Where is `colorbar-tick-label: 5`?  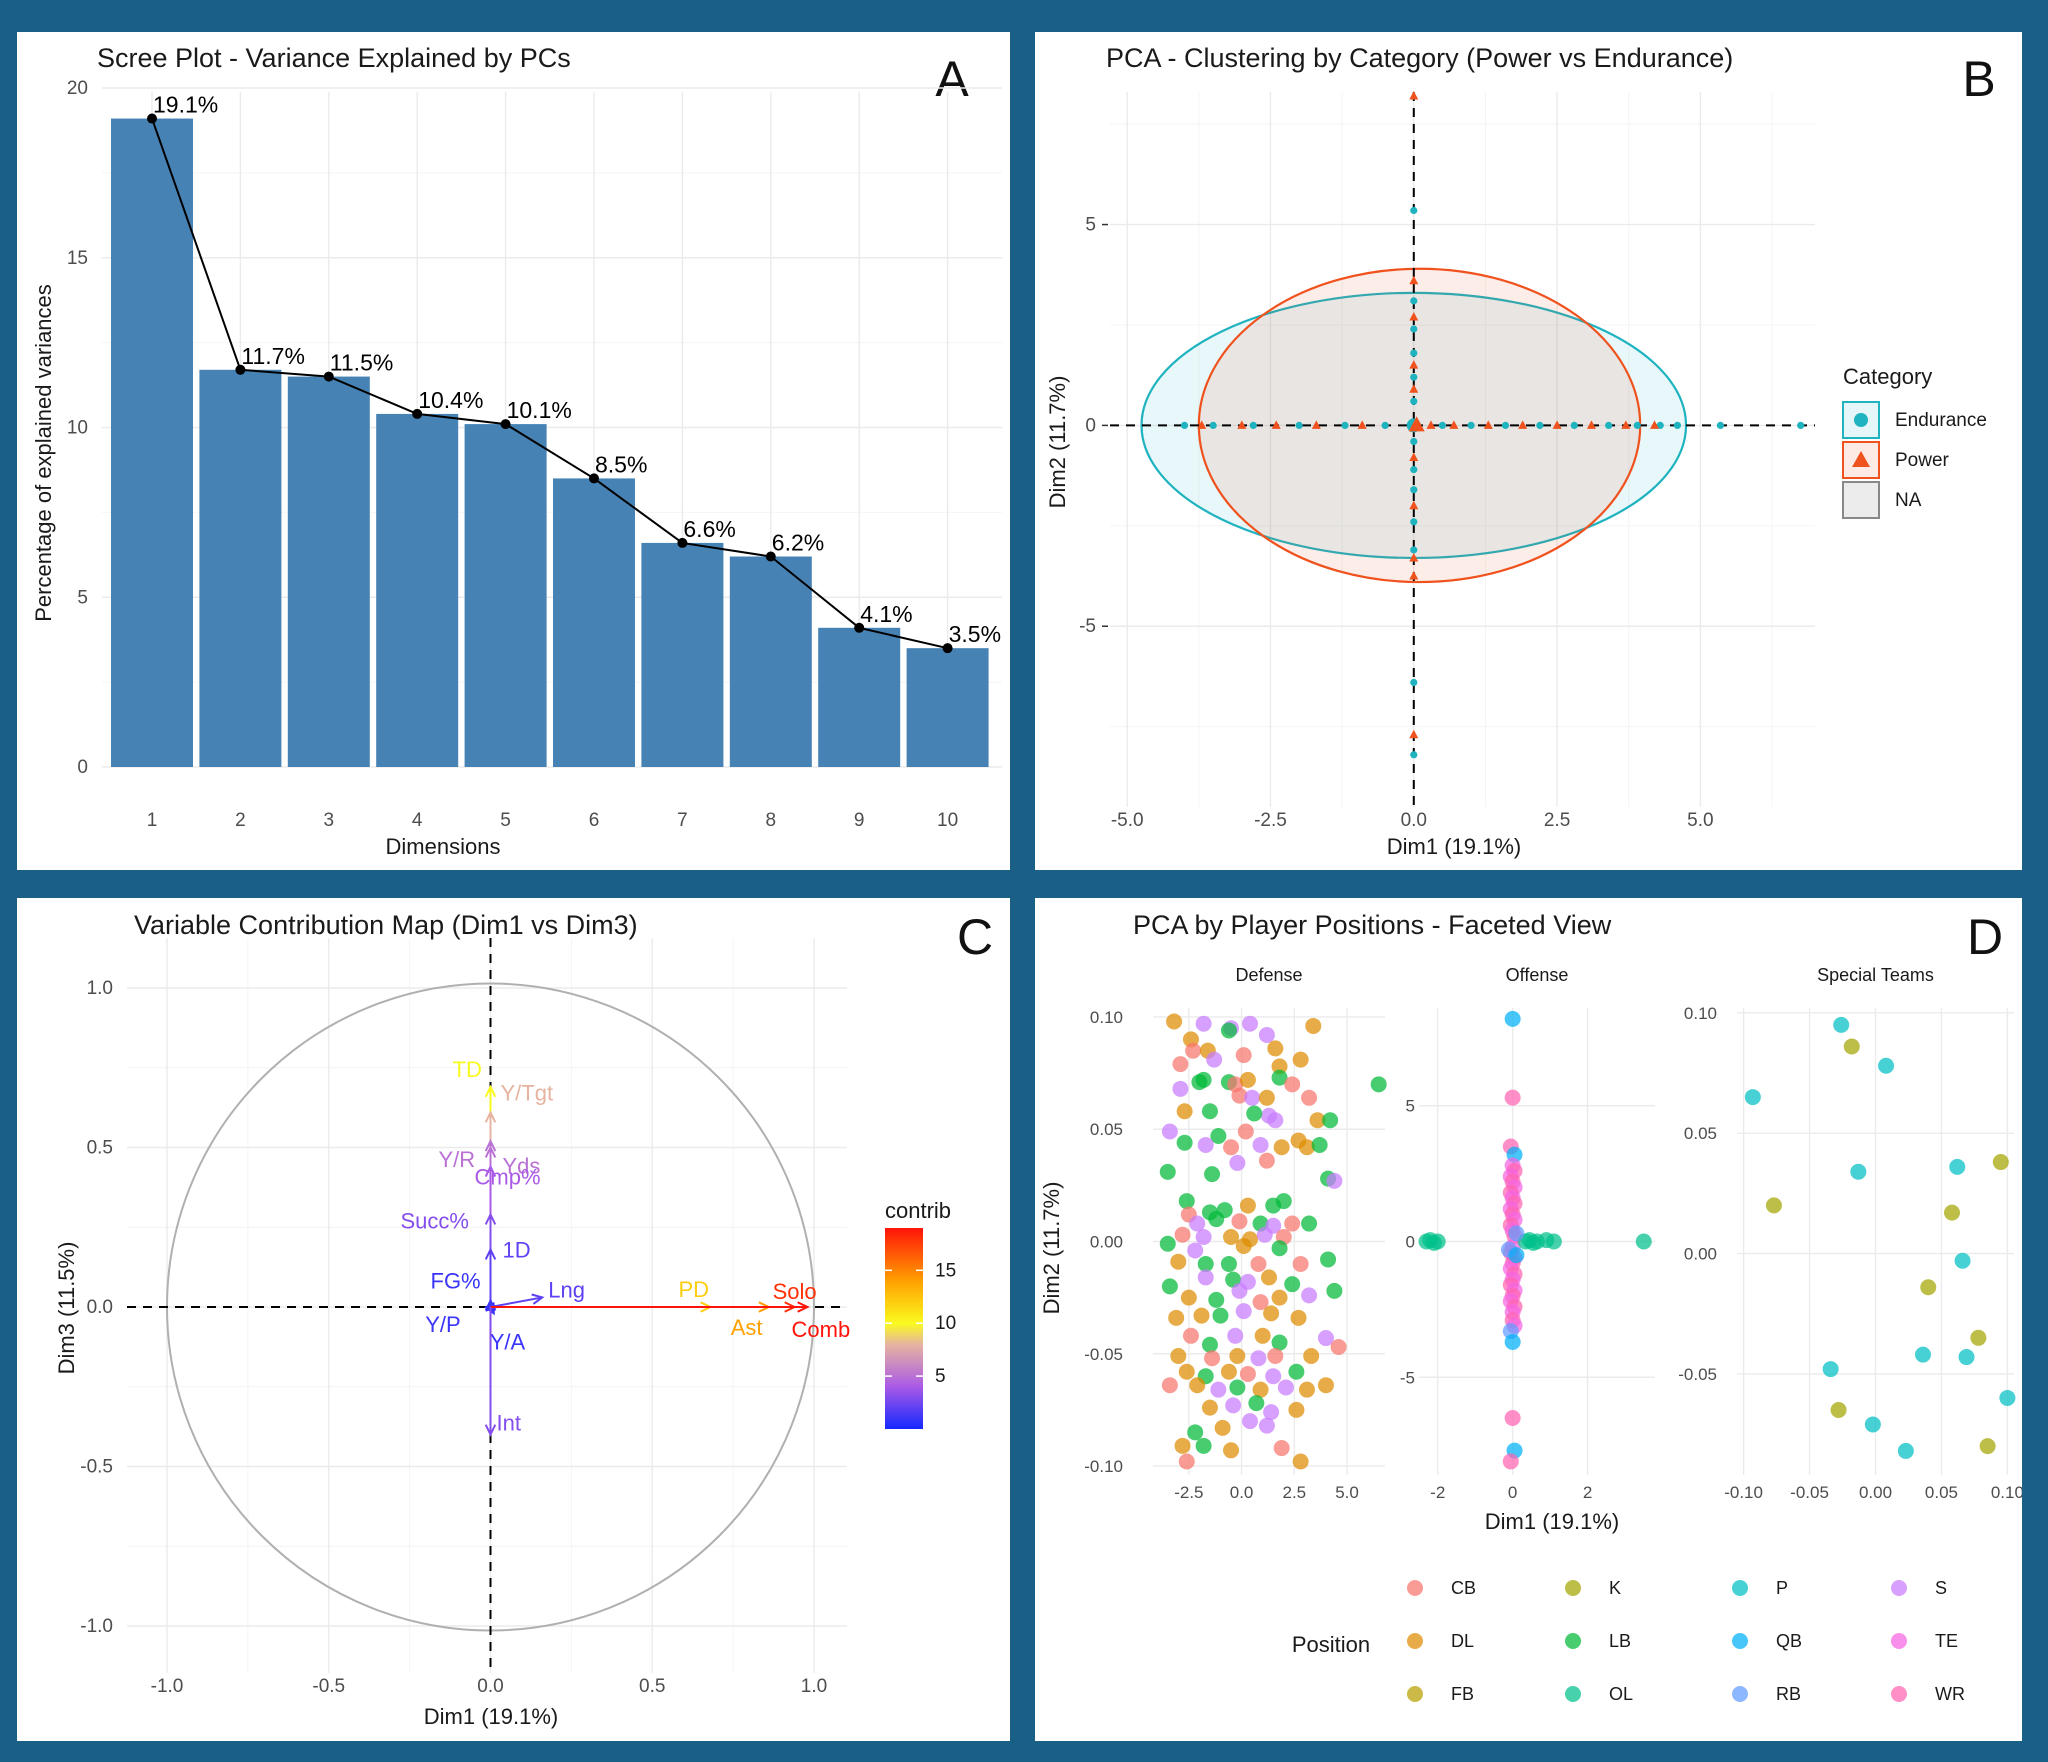 colorbar-tick-label: 5 is located at coordinates (940, 1376).